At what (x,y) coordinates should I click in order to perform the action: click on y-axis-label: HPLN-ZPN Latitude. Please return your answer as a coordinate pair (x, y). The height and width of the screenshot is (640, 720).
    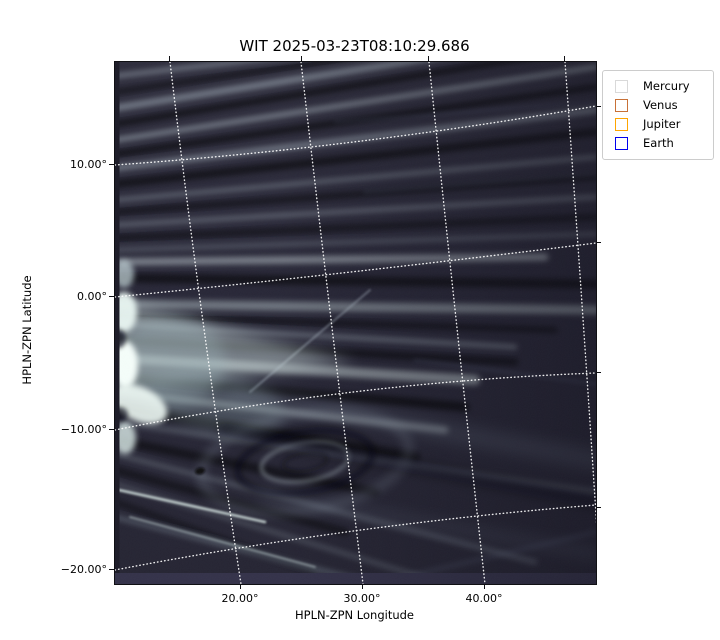
    Looking at the image, I should click on (27, 330).